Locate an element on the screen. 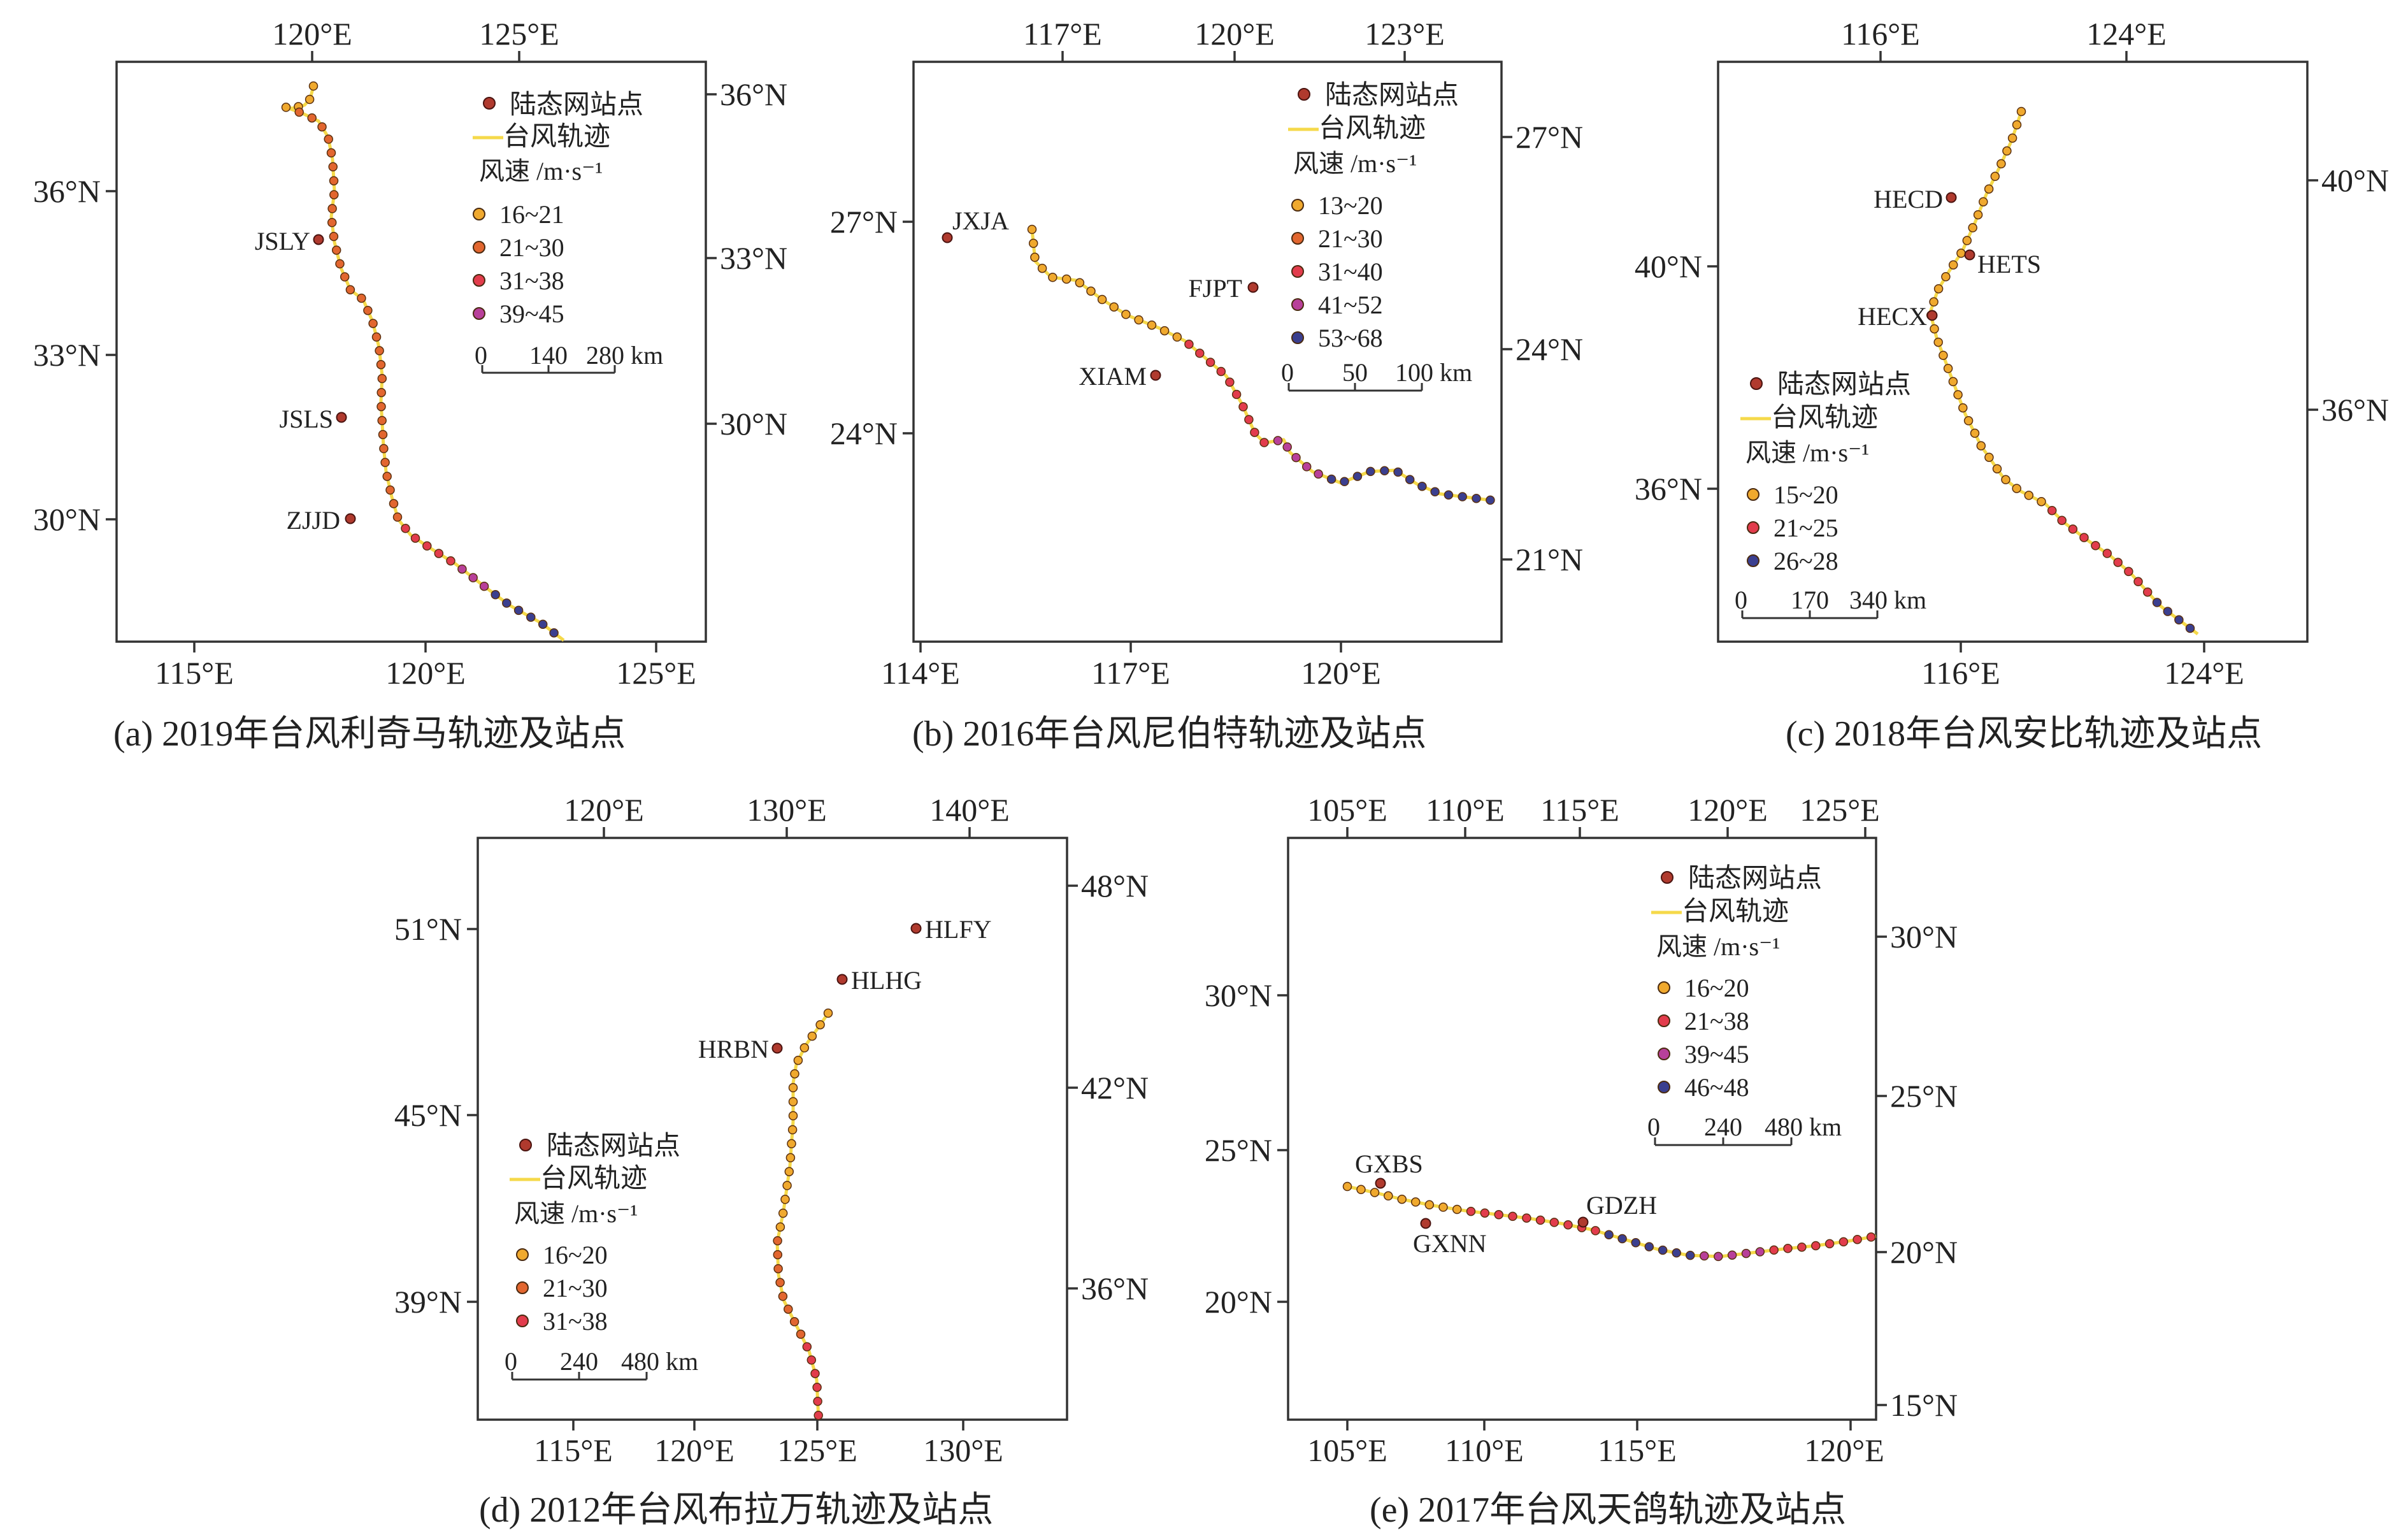  right-tick-label: 25°N is located at coordinates (1924, 1096).